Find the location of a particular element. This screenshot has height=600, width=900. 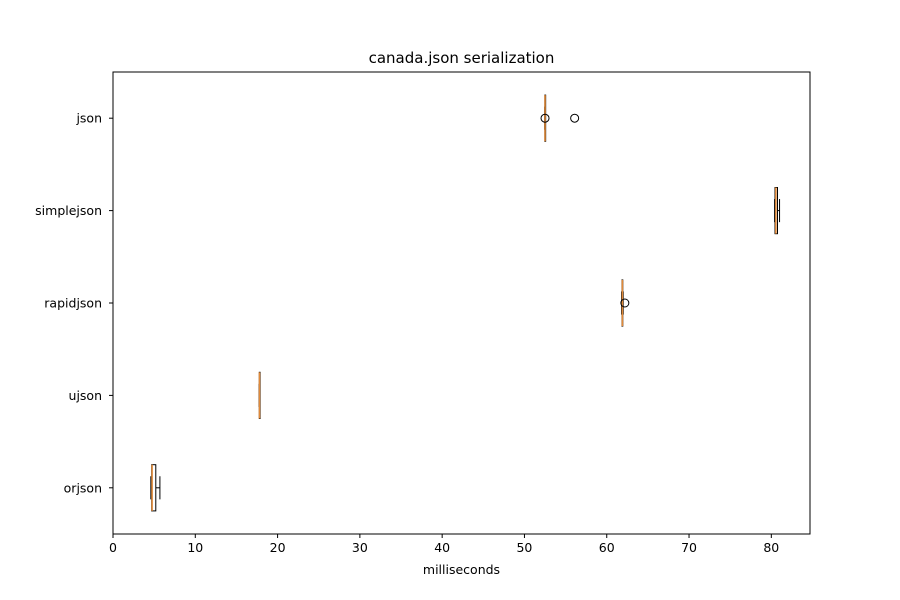

y-axis: json simplejson rapidjson ujson orjson is located at coordinates (74, 303).